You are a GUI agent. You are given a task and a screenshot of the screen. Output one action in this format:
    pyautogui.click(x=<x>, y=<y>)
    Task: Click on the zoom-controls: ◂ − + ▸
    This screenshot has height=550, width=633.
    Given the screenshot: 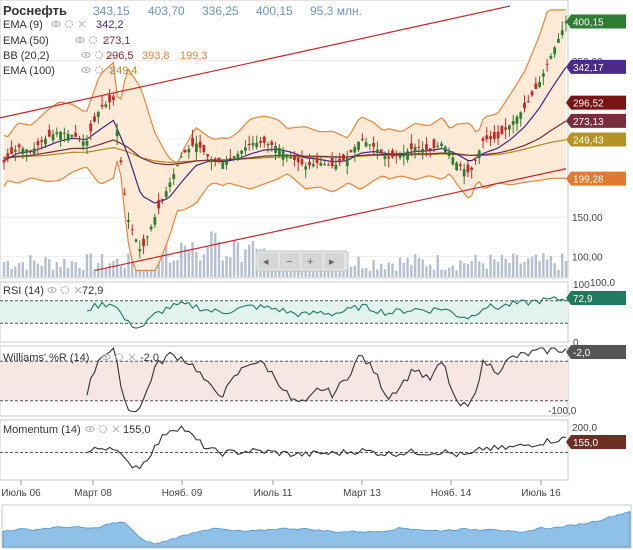 What is the action you would take?
    pyautogui.click(x=302, y=261)
    